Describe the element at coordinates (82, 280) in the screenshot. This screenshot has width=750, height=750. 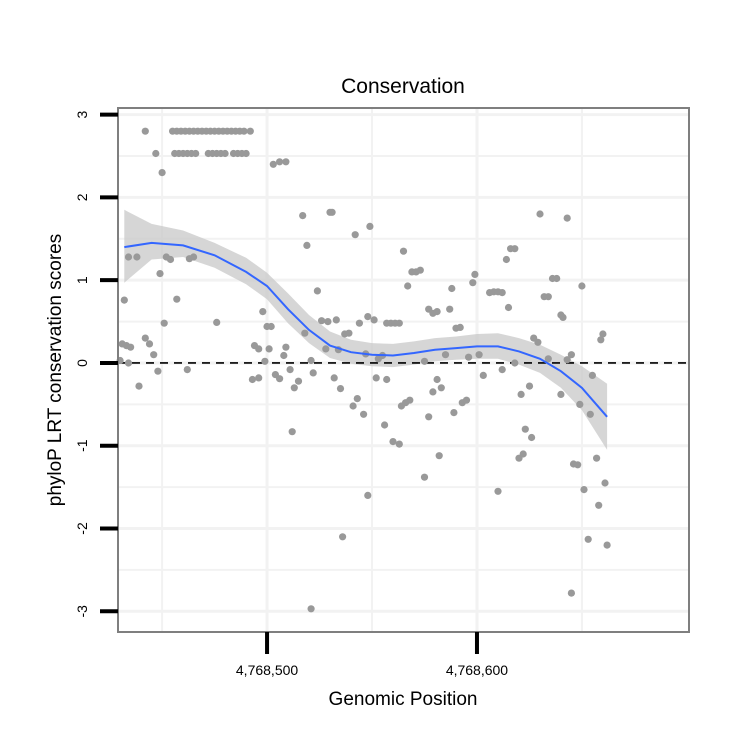
I see `y-tick-label: 1` at that location.